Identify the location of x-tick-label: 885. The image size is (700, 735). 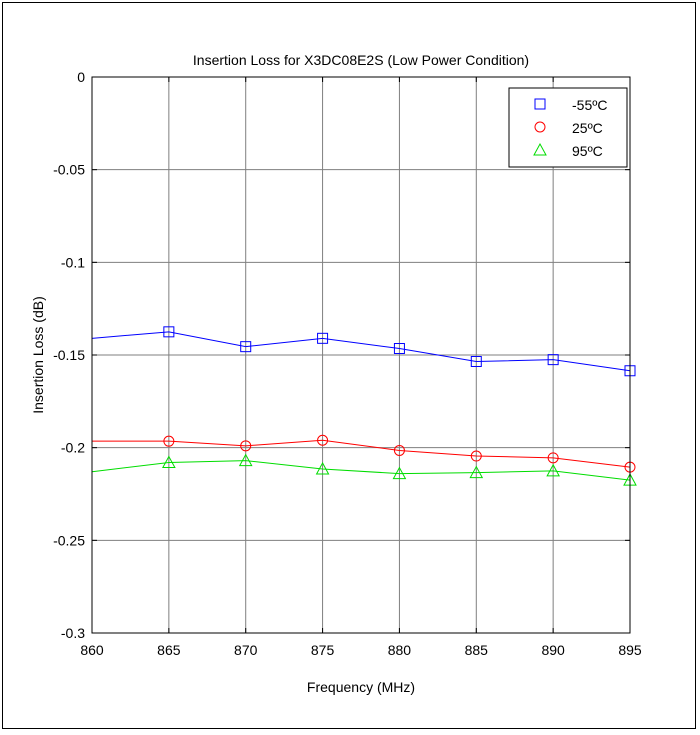
(477, 650).